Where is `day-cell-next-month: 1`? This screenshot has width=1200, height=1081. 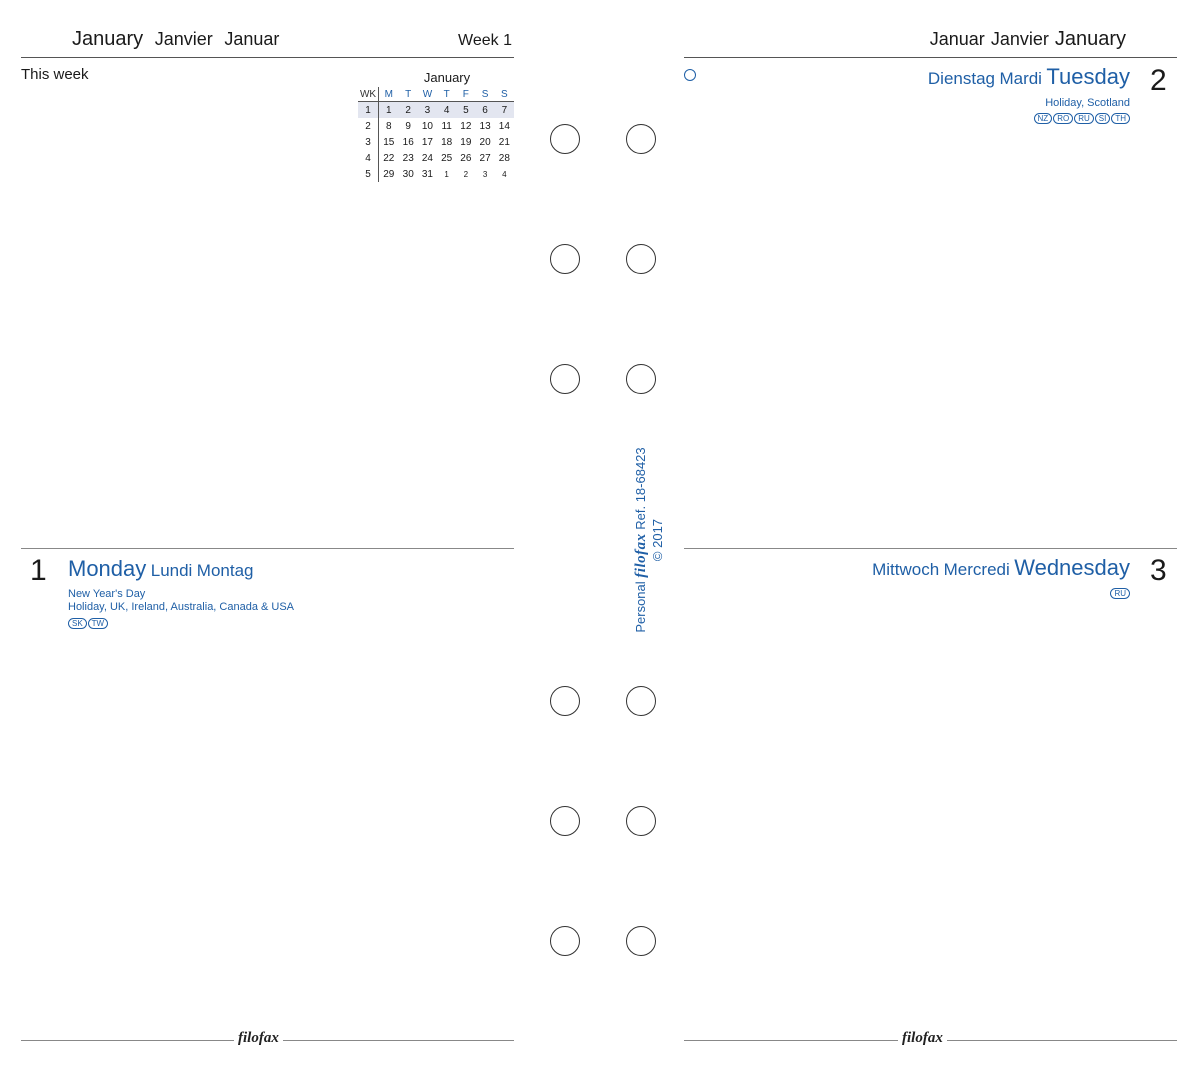
day-cell-next-month: 1 is located at coordinates (446, 174).